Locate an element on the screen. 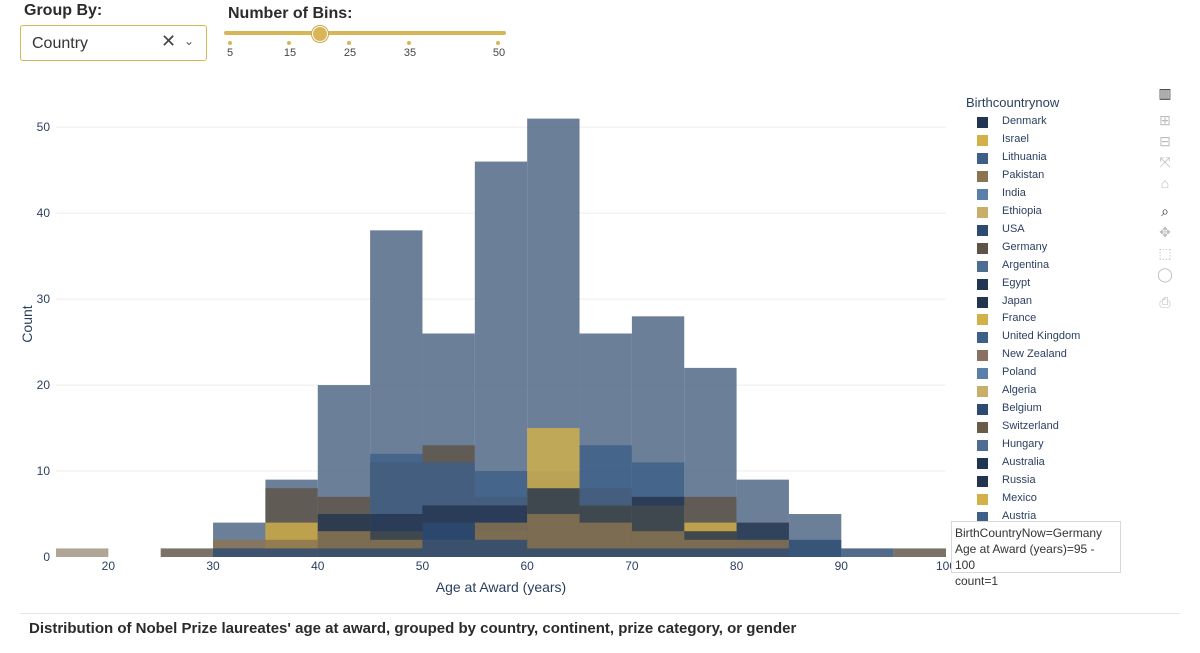 Image resolution: width=1200 pixels, height=653 pixels. legend-label: India is located at coordinates (1014, 192).